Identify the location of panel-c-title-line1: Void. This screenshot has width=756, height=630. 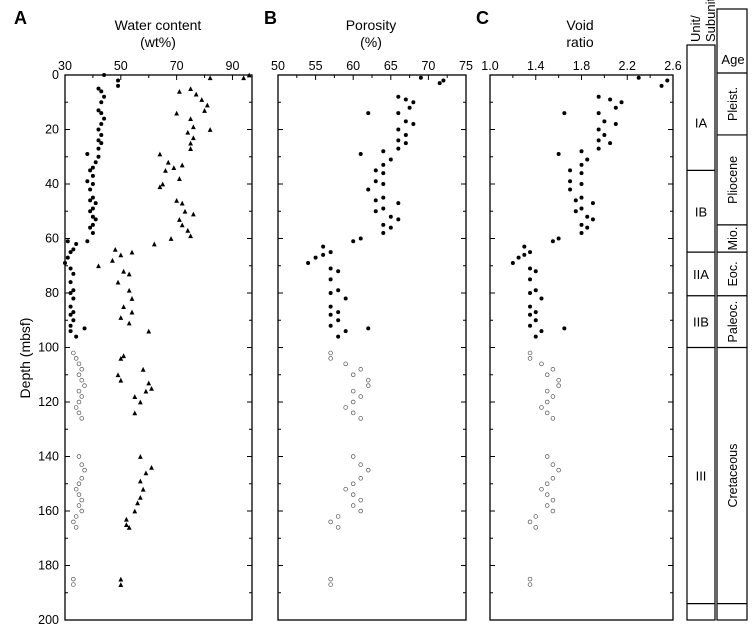
(579, 25).